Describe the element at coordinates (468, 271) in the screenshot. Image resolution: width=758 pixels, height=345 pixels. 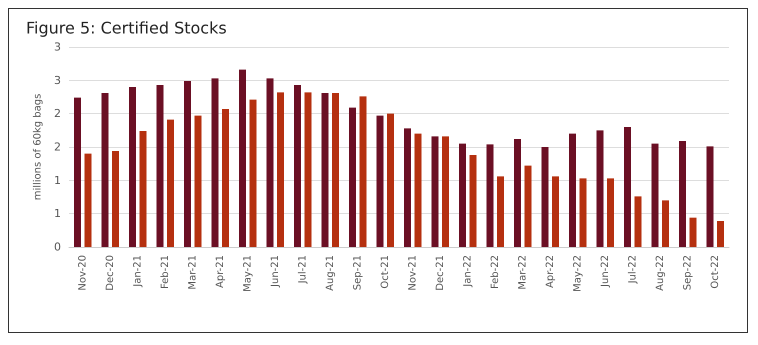
I see `x-tick-label: Jan-22` at that location.